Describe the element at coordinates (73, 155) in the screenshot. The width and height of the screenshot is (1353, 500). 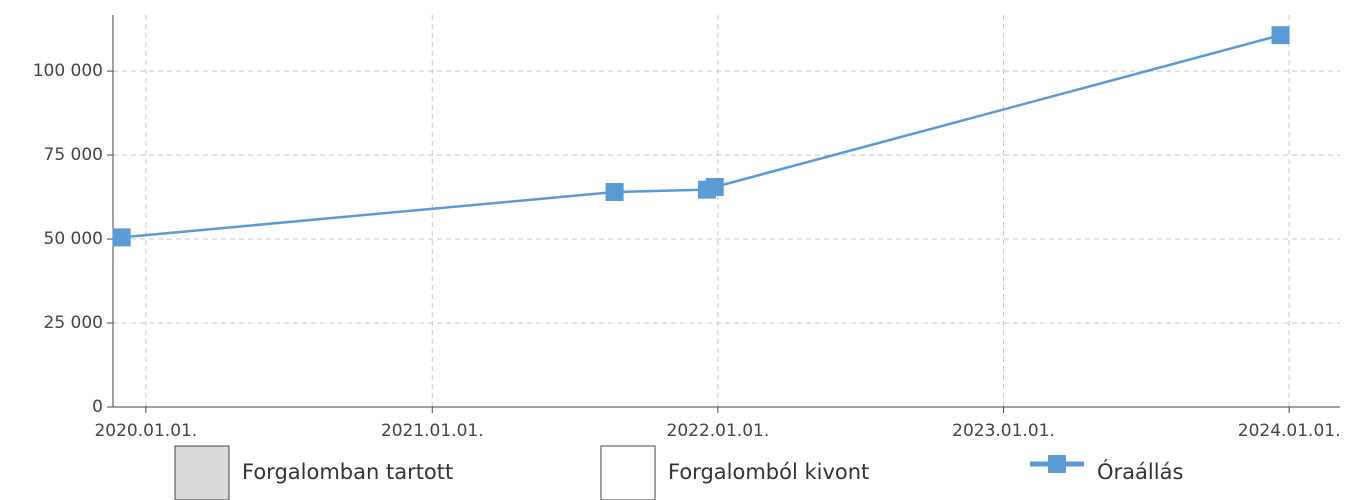
I see `y-tick-label: 75 000` at that location.